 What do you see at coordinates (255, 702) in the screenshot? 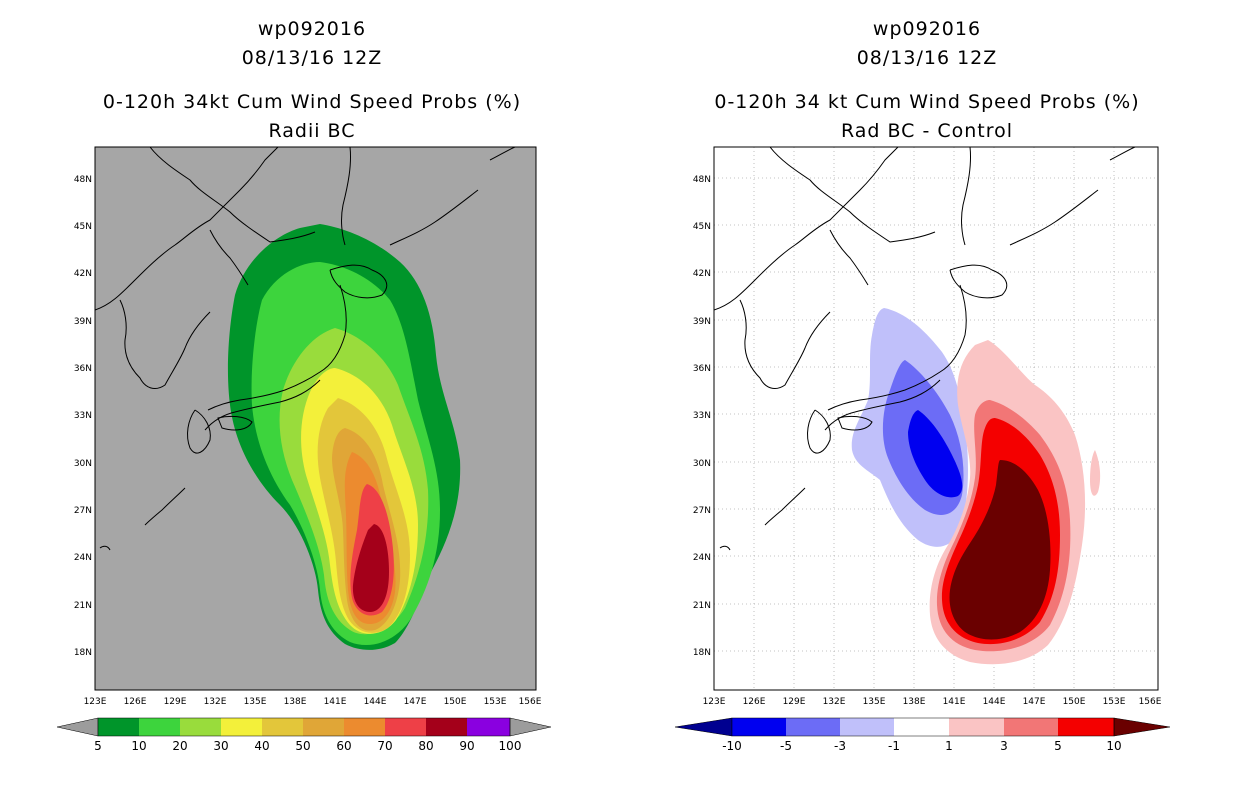
I see `left-lon-label: 135E` at bounding box center [255, 702].